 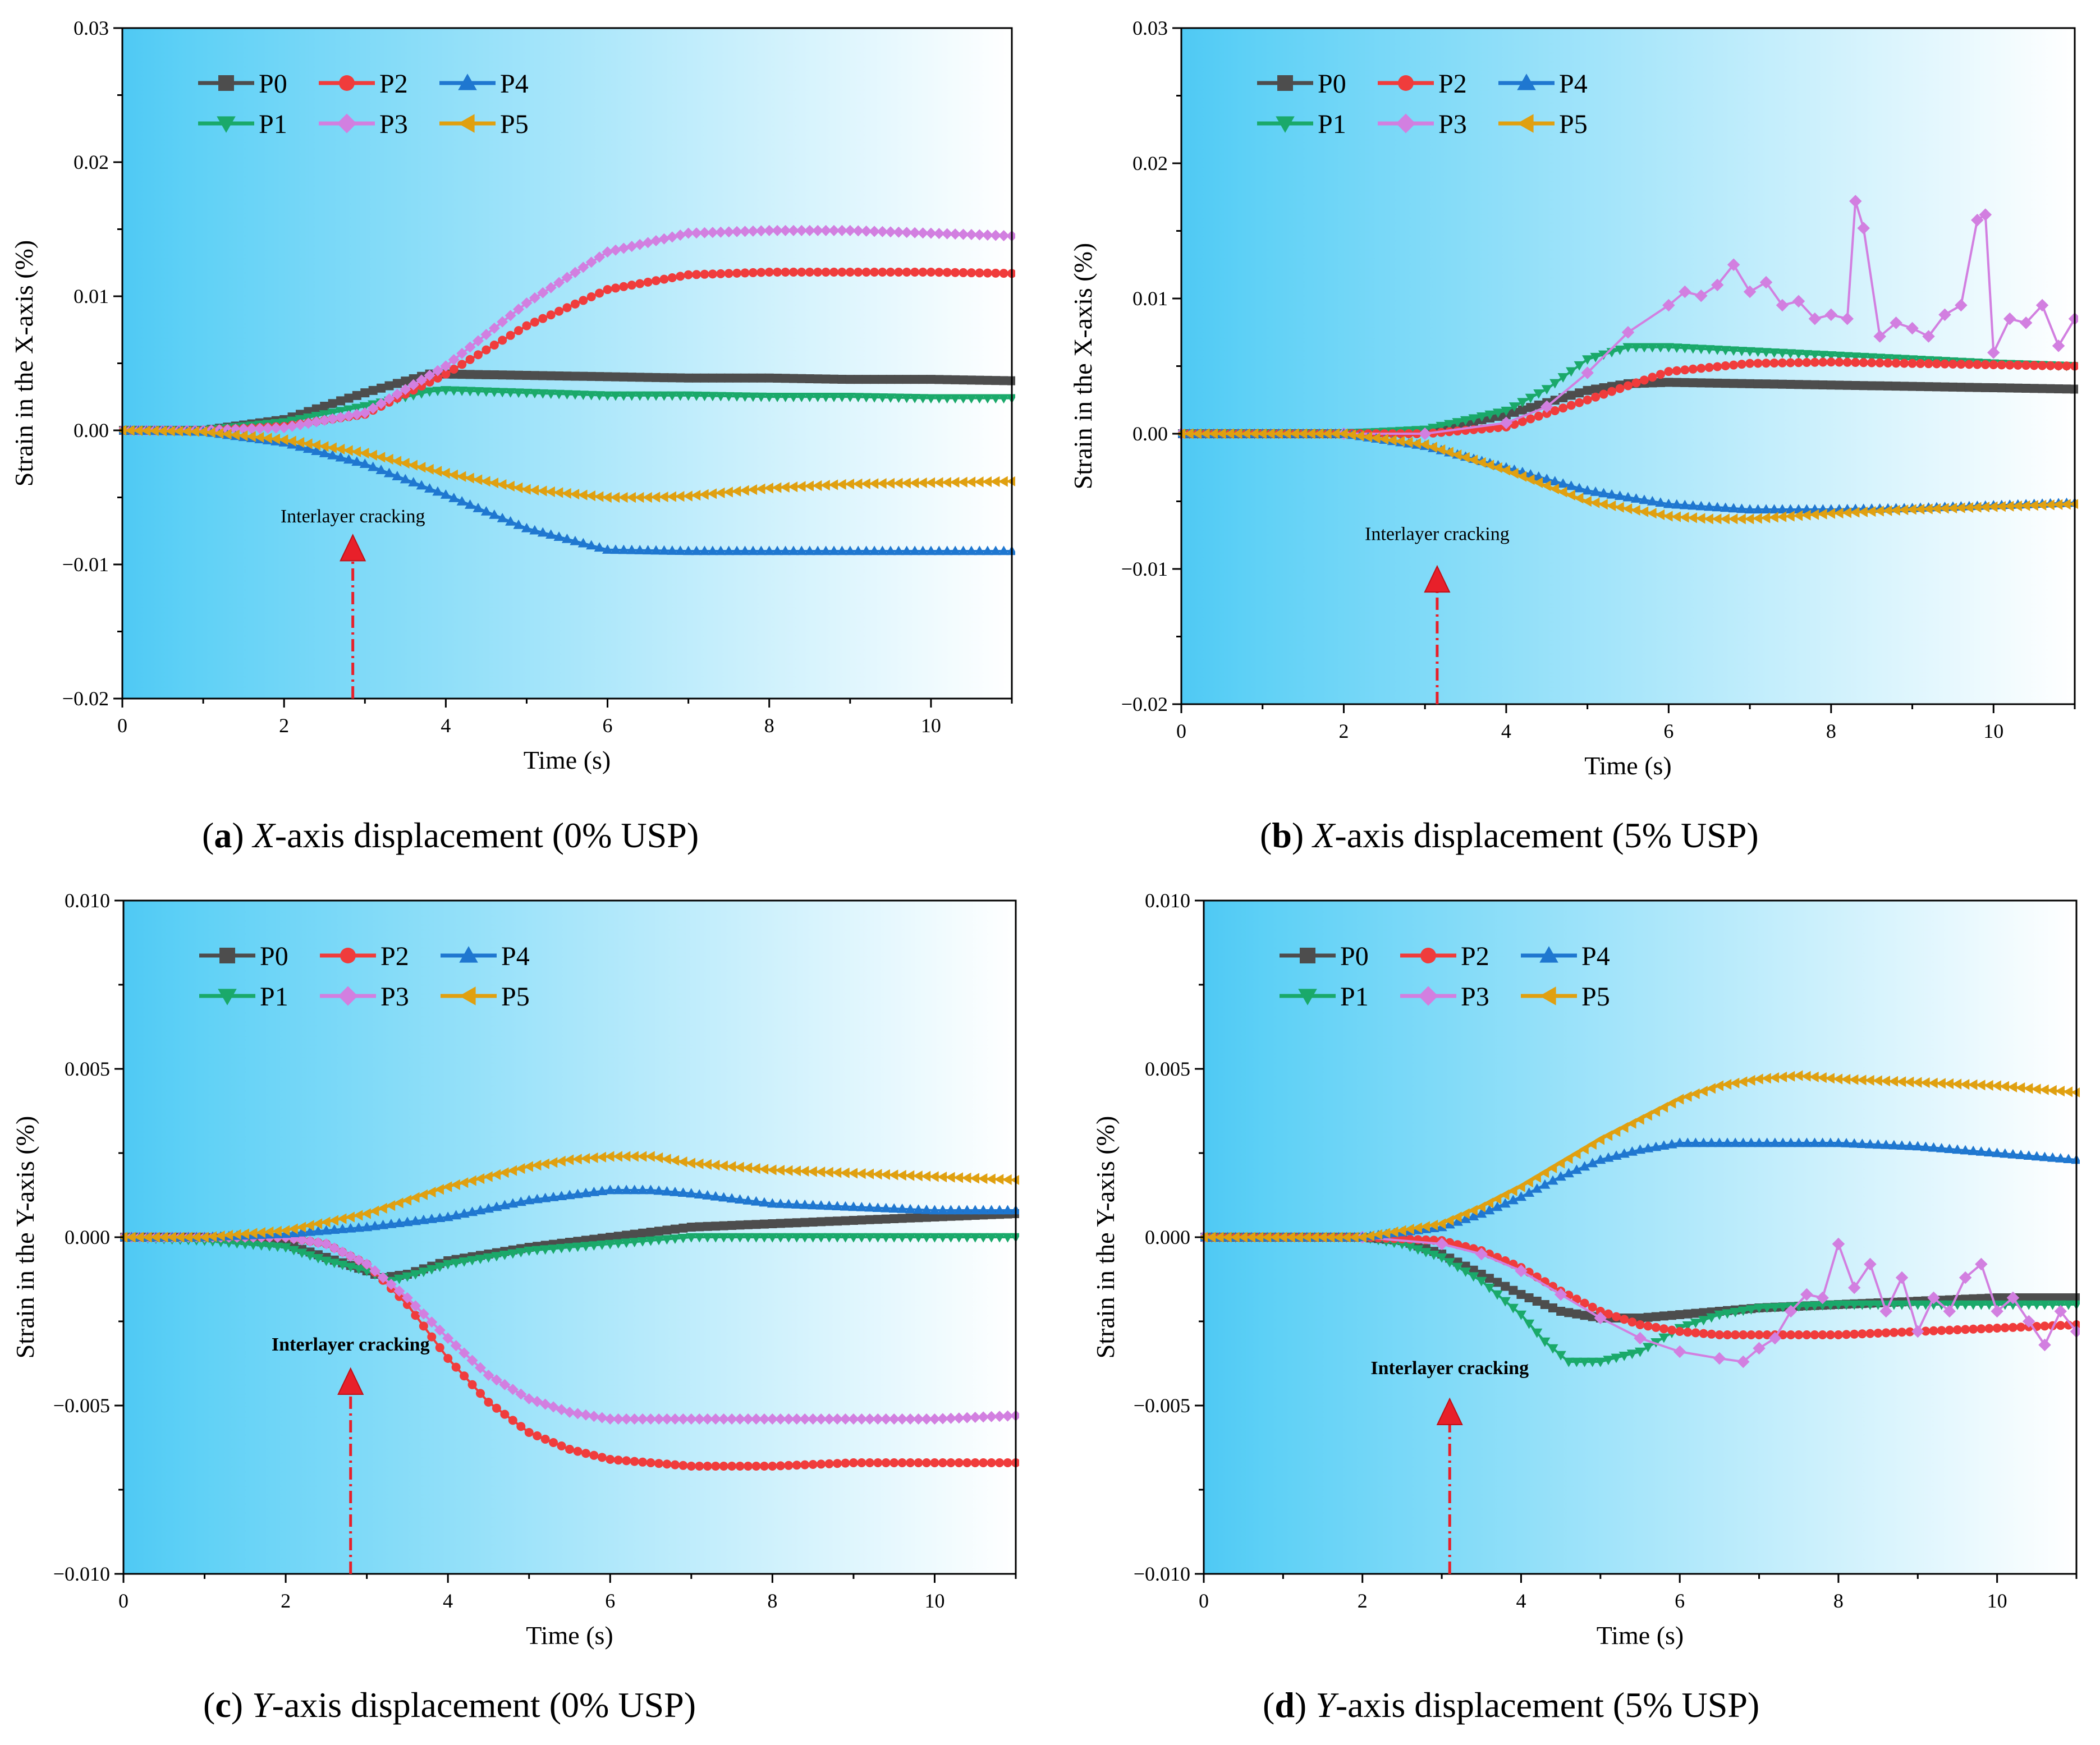 I want to click on y-tick-label: 0.010, so click(x=1167, y=900).